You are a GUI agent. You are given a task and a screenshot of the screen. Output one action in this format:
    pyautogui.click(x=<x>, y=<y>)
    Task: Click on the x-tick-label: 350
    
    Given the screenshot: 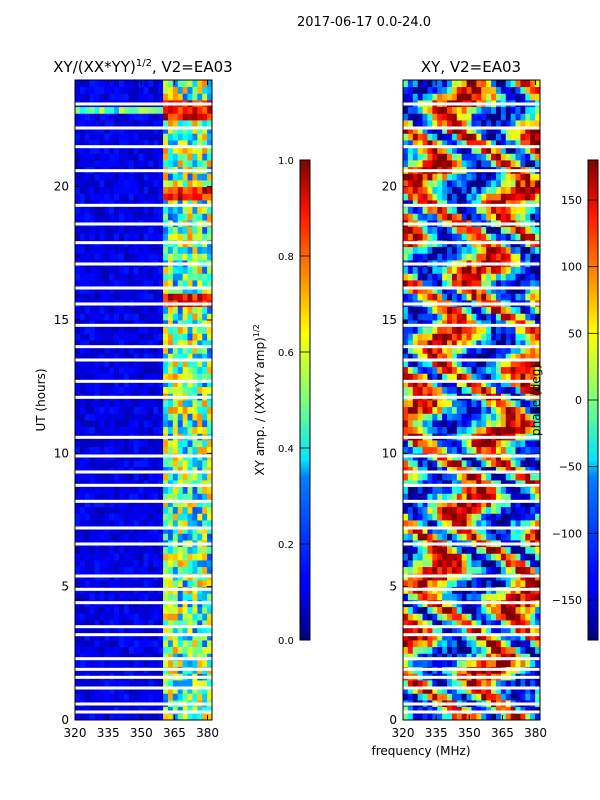 What is the action you would take?
    pyautogui.click(x=141, y=733)
    